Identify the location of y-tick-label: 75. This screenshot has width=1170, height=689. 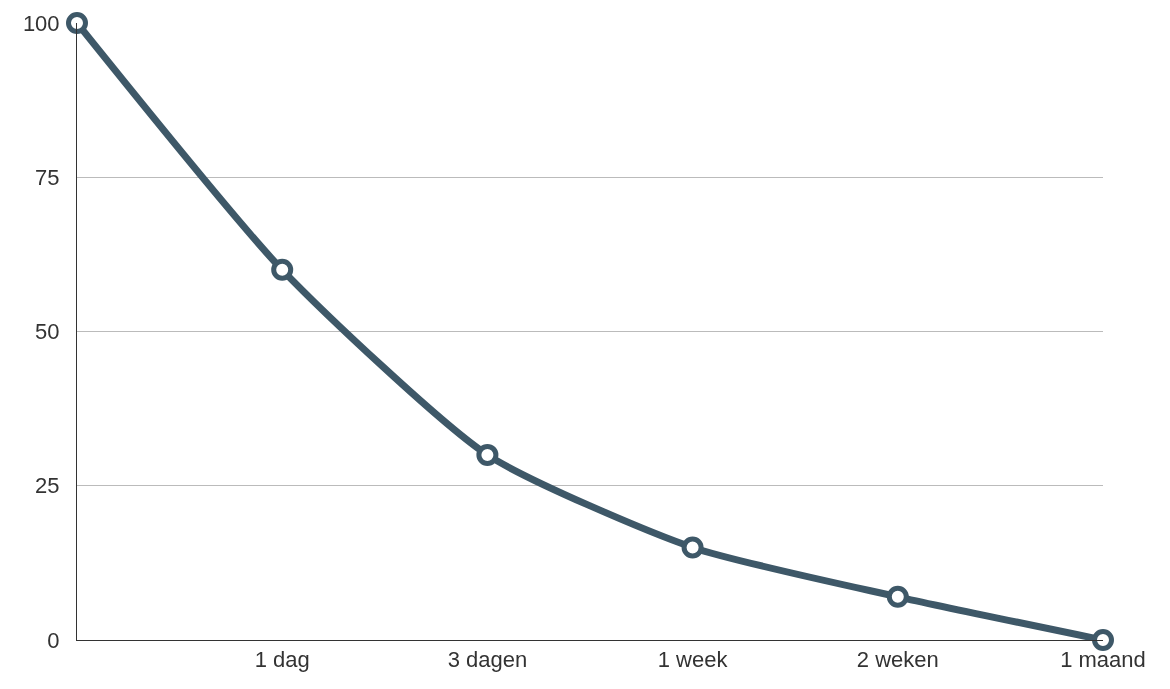
(47, 177).